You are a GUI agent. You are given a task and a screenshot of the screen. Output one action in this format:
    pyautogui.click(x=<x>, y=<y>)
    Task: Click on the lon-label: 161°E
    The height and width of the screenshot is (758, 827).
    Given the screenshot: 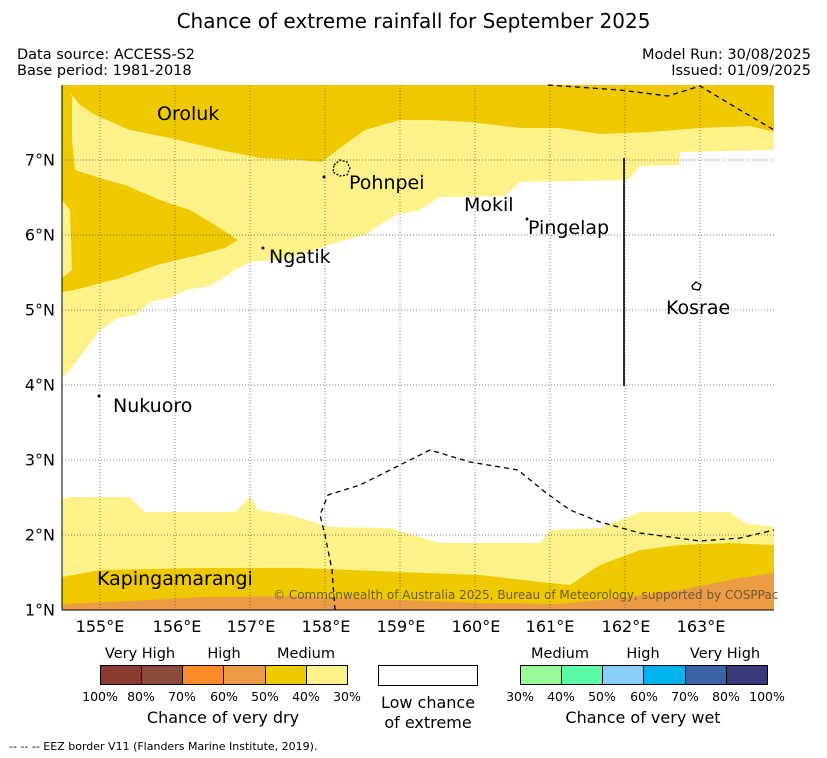 What is the action you would take?
    pyautogui.click(x=550, y=626)
    